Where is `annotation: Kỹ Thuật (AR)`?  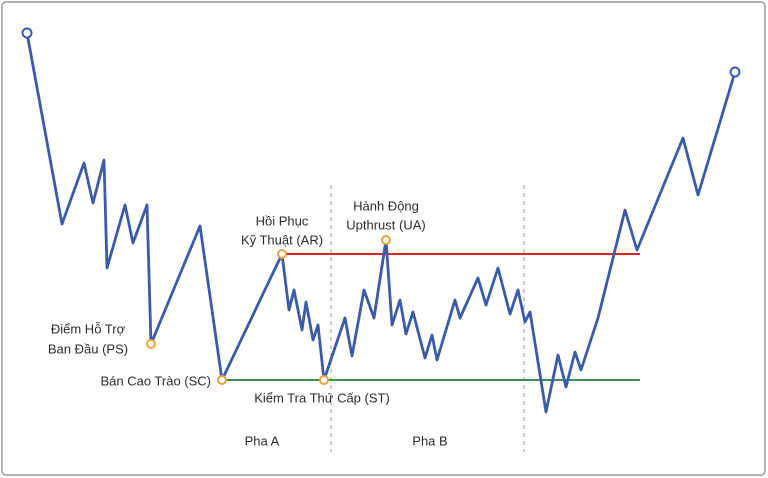 annotation: Kỹ Thuật (AR) is located at coordinates (282, 239).